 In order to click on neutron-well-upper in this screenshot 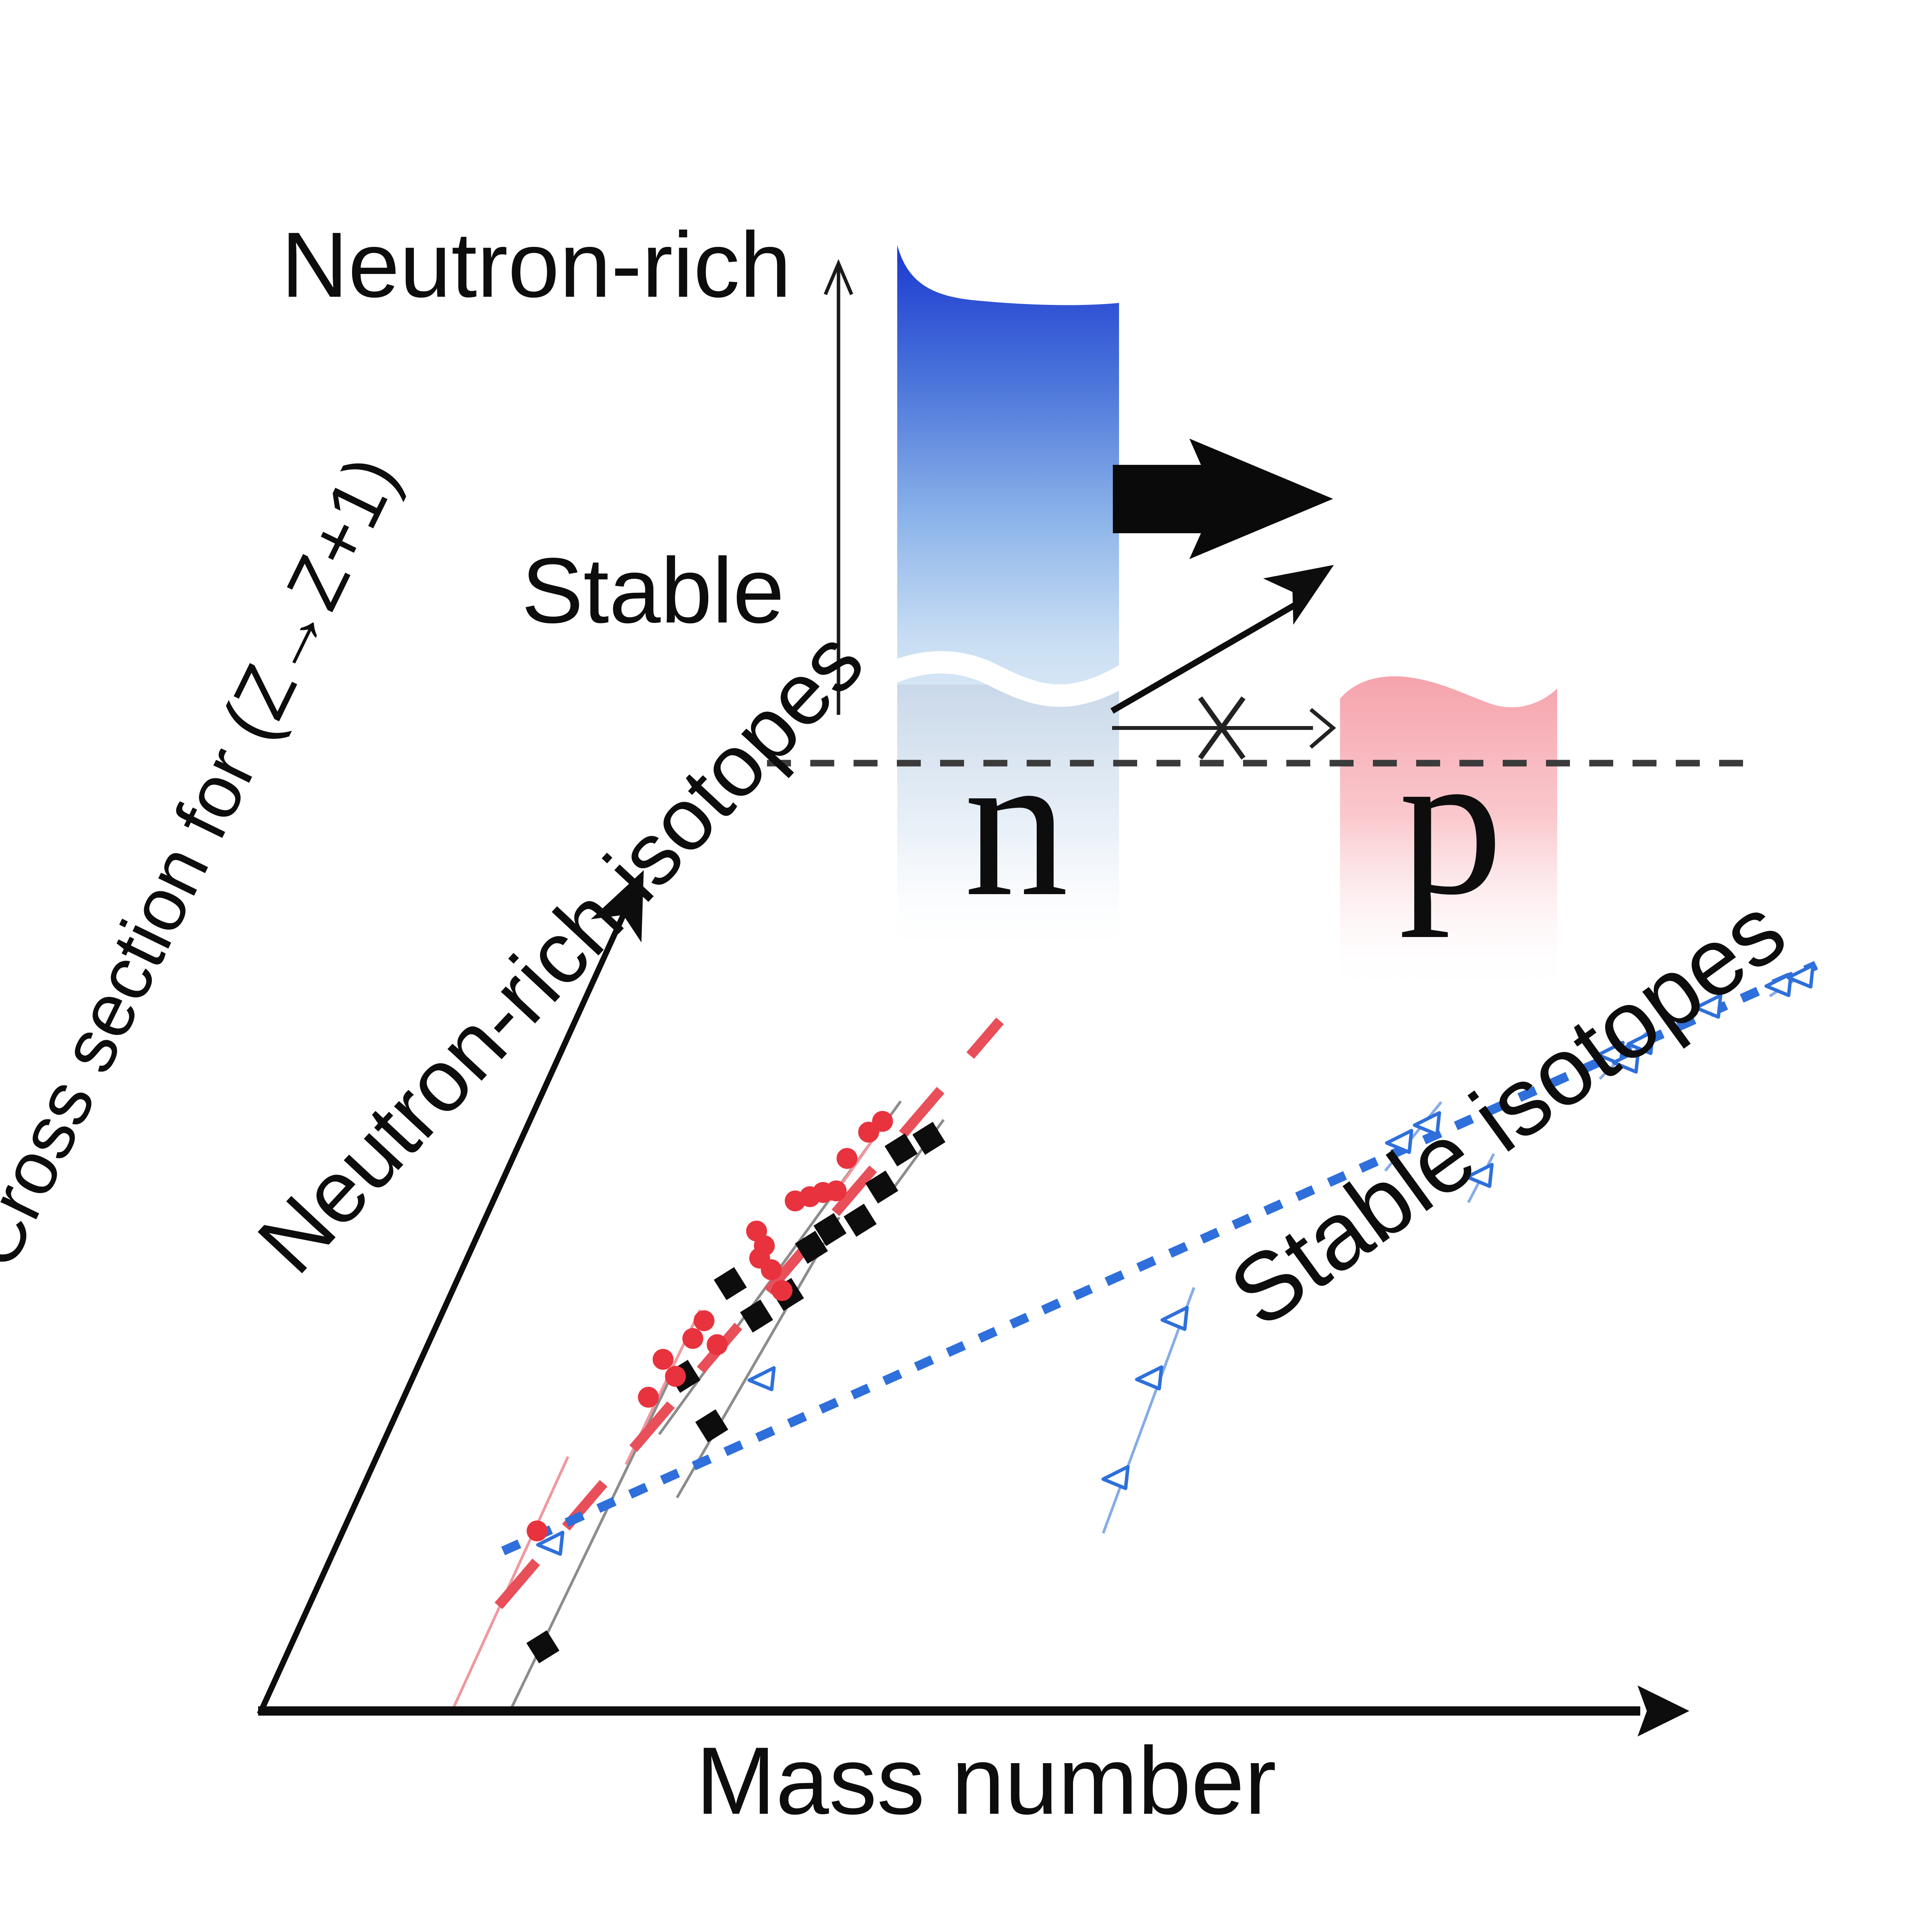, I will do `click(1008, 471)`.